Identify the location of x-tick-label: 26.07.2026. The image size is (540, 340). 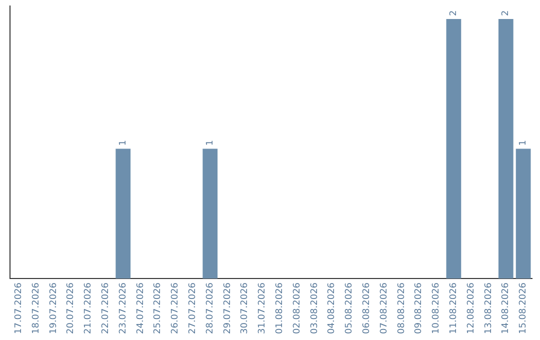
(175, 308).